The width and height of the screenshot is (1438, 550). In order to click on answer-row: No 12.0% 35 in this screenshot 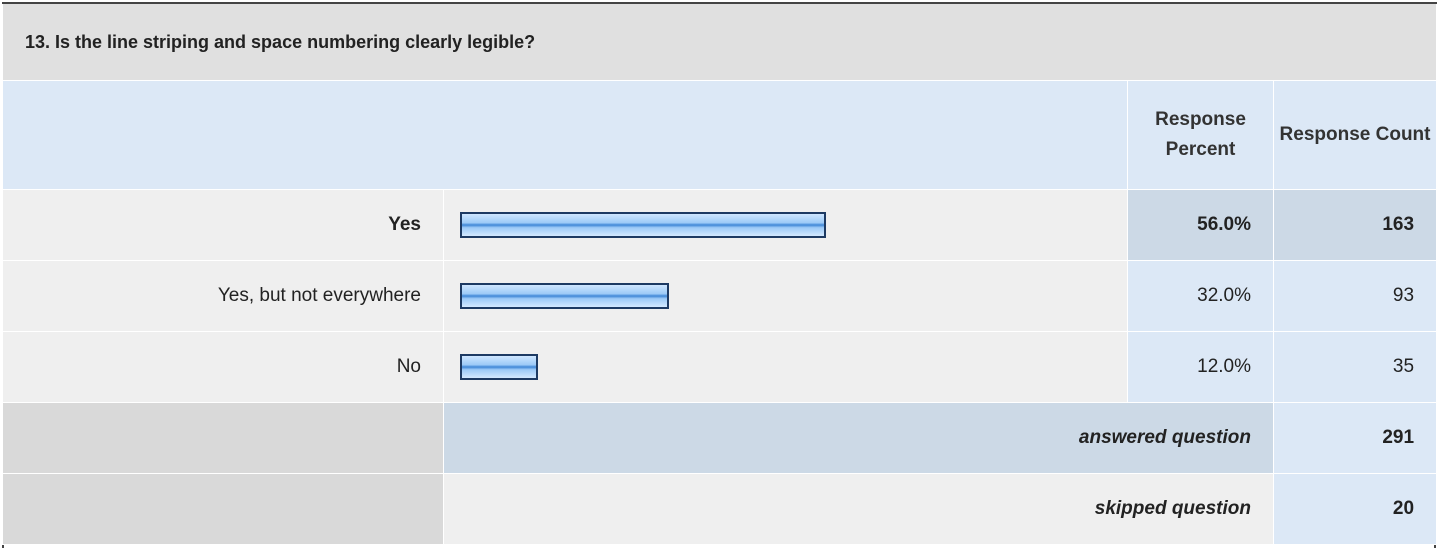, I will do `click(720, 367)`.